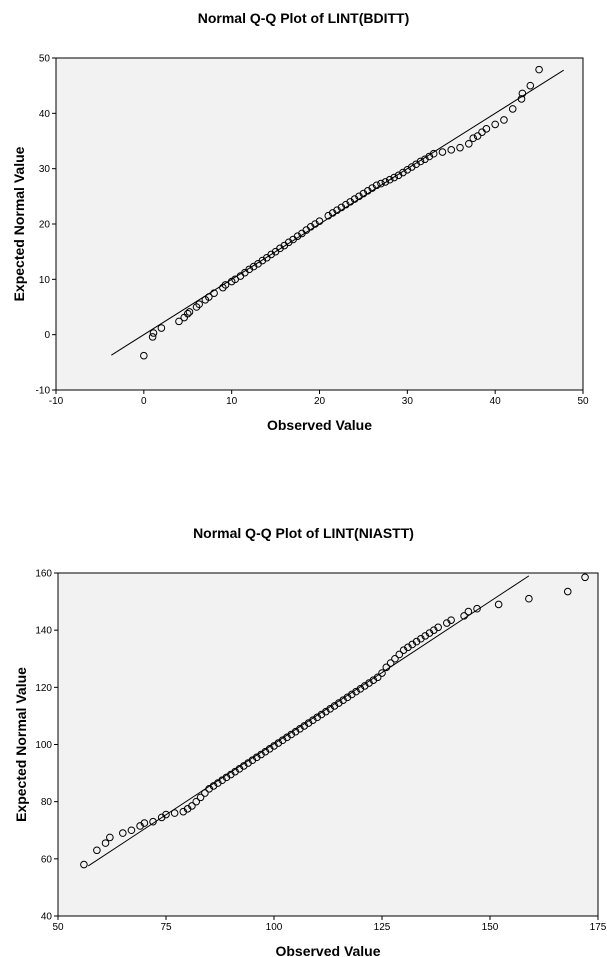 The width and height of the screenshot is (607, 957). I want to click on x-tick-label: 125, so click(382, 927).